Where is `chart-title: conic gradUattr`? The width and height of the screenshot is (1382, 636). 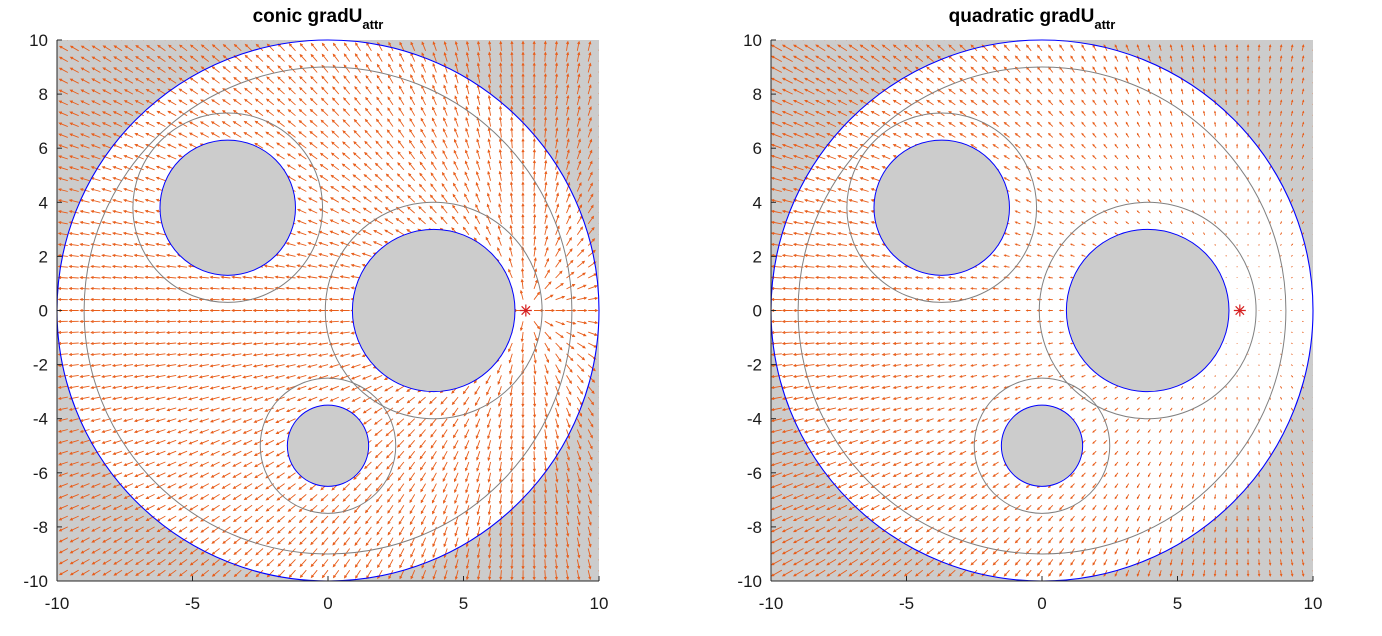 chart-title: conic gradUattr is located at coordinates (318, 19).